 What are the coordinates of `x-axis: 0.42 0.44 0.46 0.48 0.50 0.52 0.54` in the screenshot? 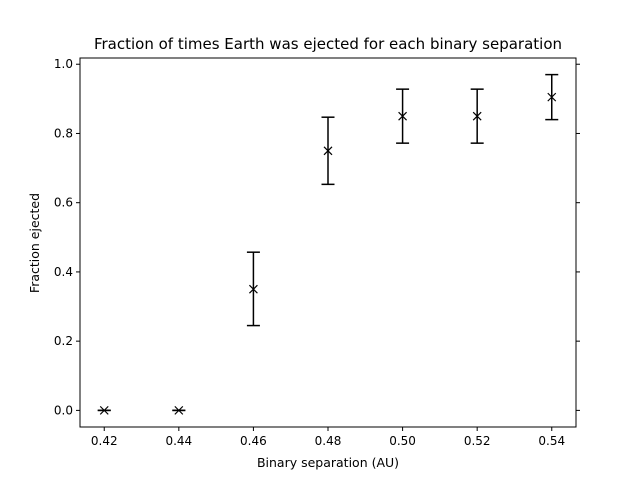 It's located at (328, 437).